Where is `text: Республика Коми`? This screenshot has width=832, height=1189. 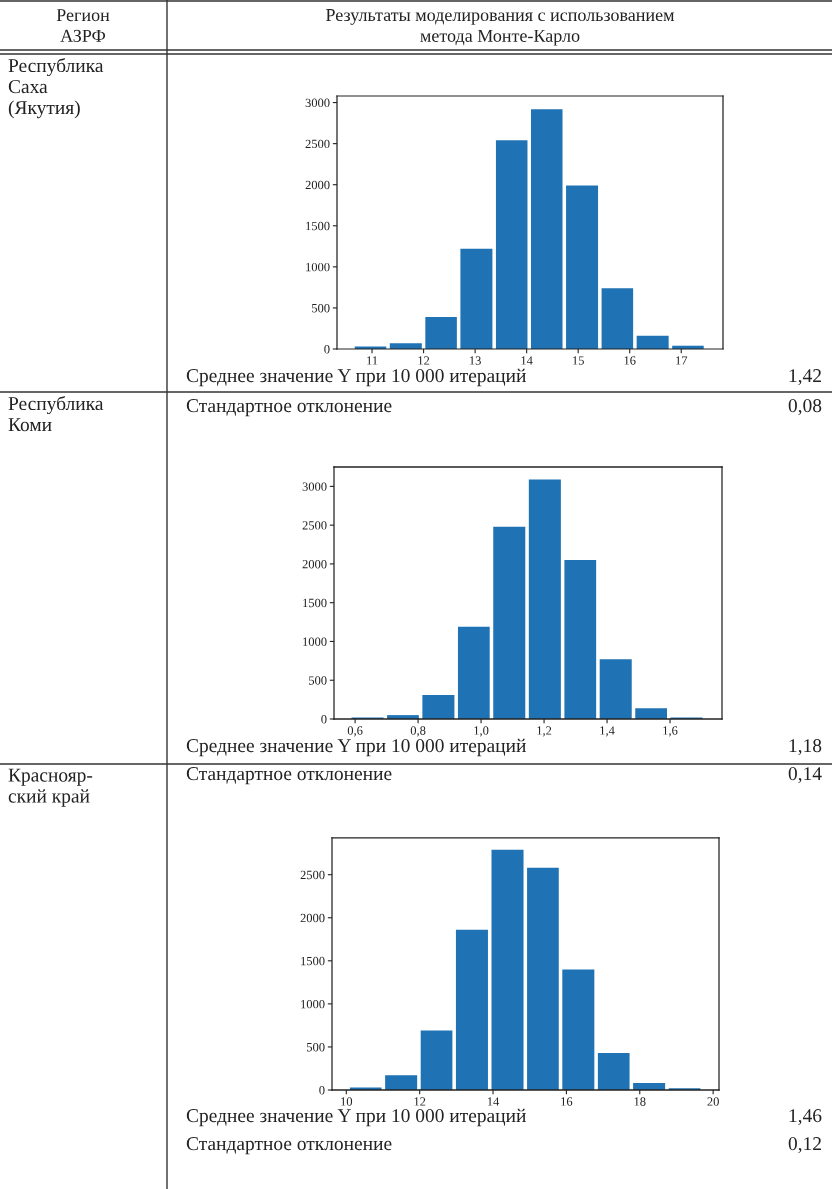 text: Республика Коми is located at coordinates (56, 414).